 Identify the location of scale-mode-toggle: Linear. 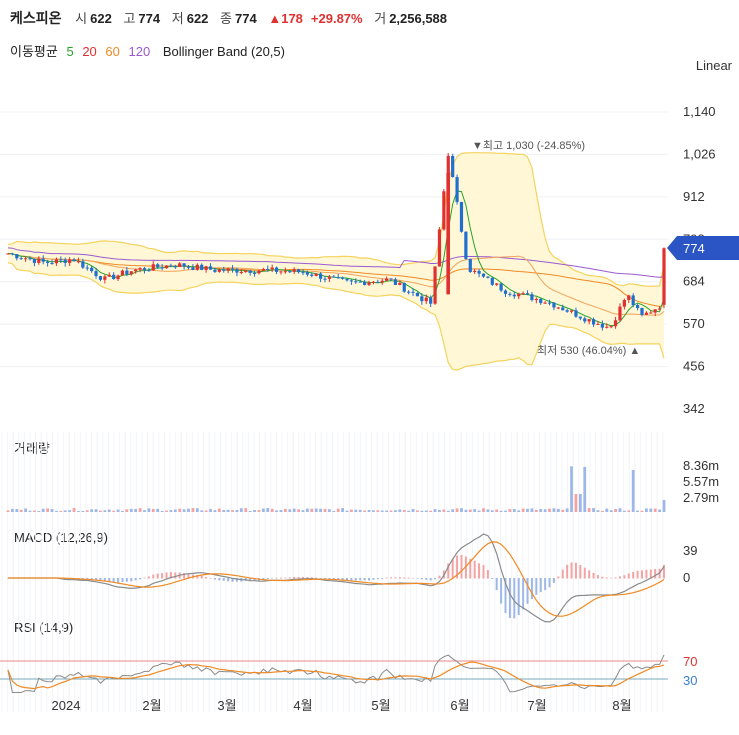
(713, 65).